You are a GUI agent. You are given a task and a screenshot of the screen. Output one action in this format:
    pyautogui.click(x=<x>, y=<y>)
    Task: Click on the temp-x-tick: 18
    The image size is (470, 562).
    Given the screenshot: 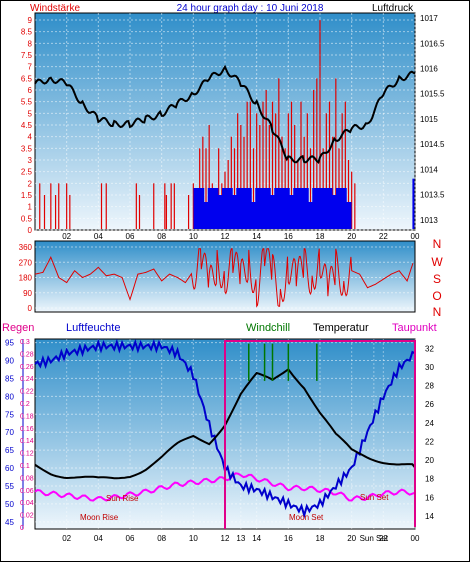 What is the action you would take?
    pyautogui.click(x=320, y=538)
    